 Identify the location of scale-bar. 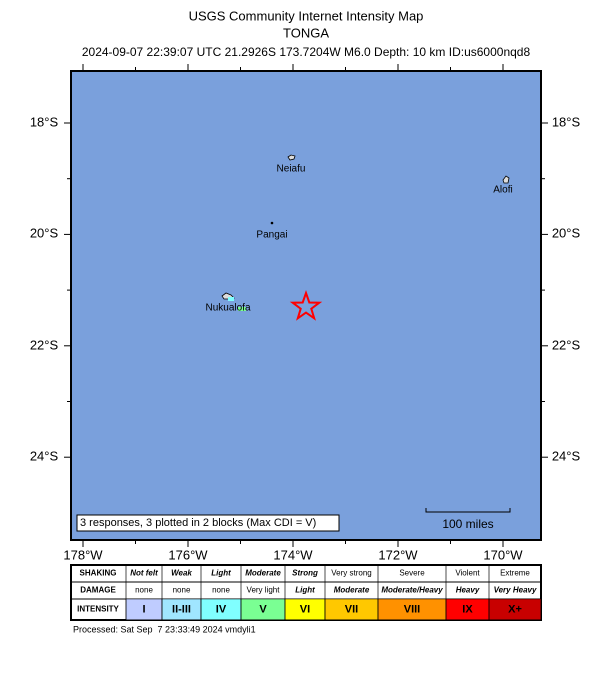
(468, 510).